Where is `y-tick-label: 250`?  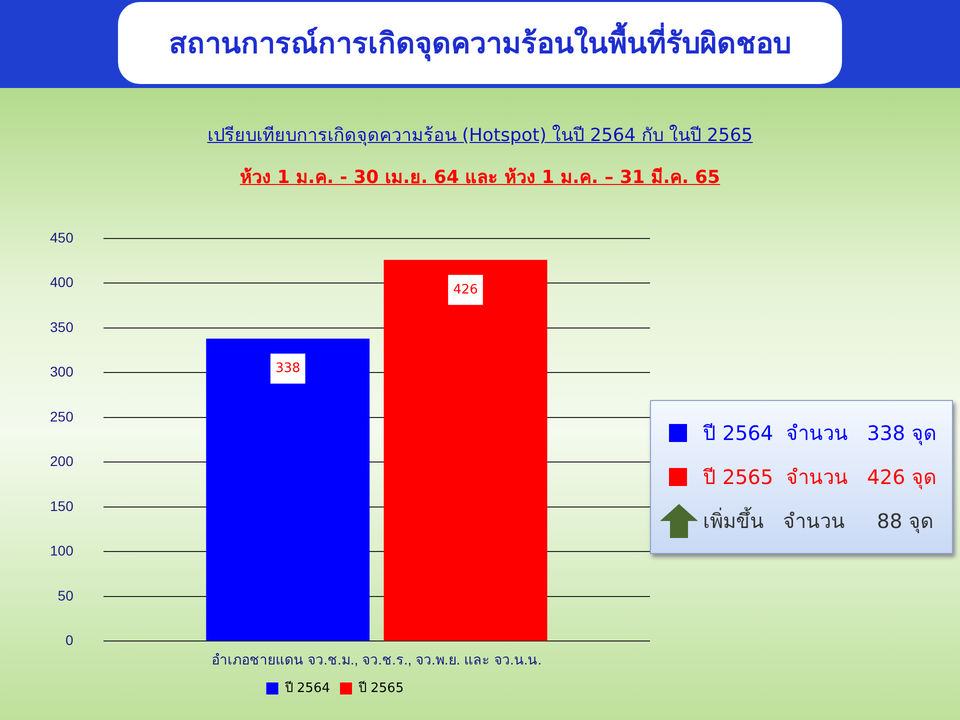
y-tick-label: 250 is located at coordinates (62, 416).